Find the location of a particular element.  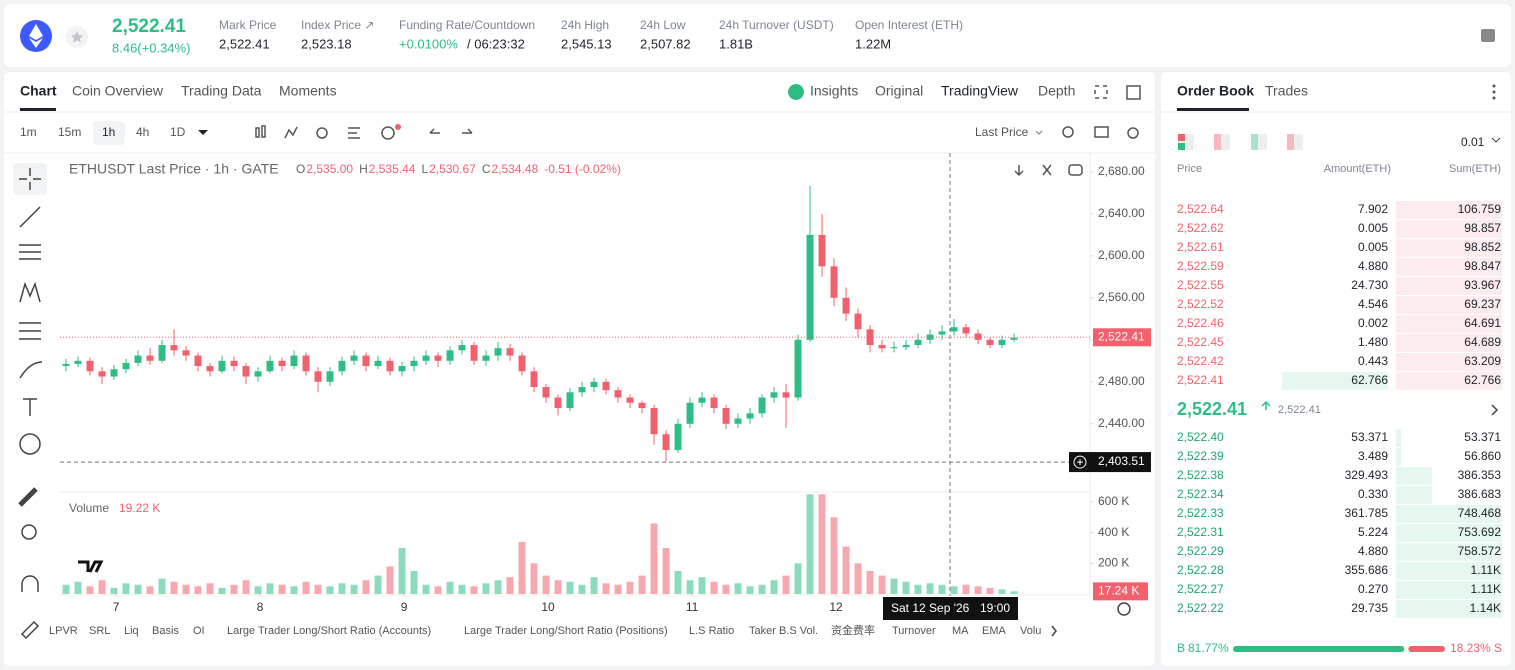

amount-bar is located at coordinates (1335, 381).